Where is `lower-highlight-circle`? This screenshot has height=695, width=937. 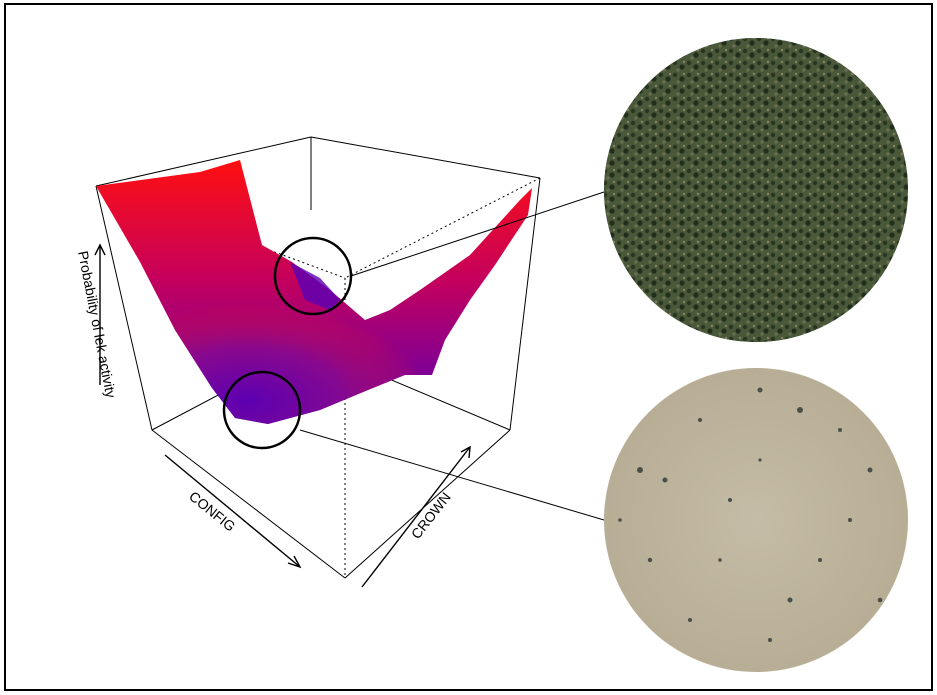 lower-highlight-circle is located at coordinates (262, 410).